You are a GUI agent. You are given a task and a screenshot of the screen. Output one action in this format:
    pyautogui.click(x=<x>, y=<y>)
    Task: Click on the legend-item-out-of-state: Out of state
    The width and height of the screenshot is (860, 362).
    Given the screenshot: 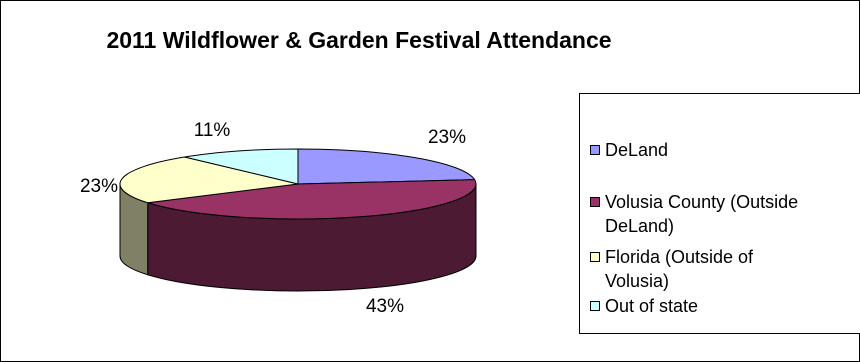 What is the action you would take?
    pyautogui.click(x=644, y=306)
    